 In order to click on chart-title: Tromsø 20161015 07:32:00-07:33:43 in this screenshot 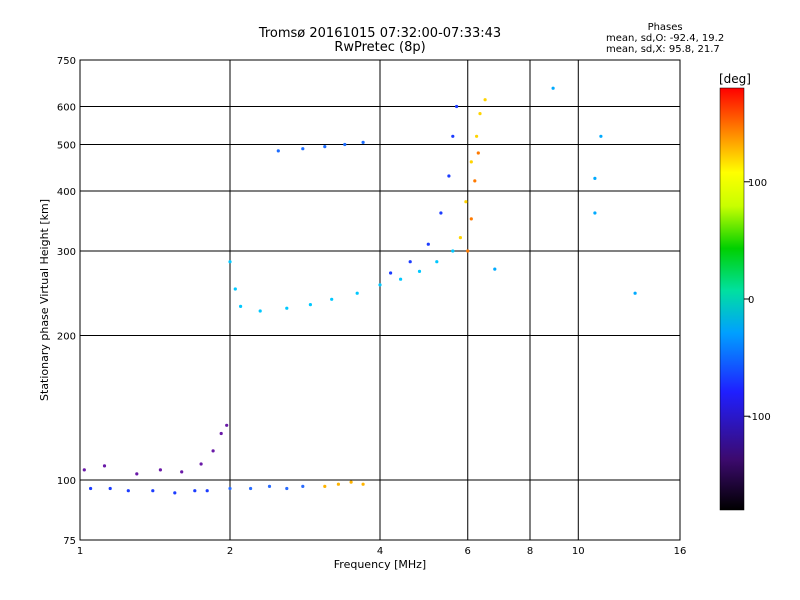, I will do `click(380, 33)`.